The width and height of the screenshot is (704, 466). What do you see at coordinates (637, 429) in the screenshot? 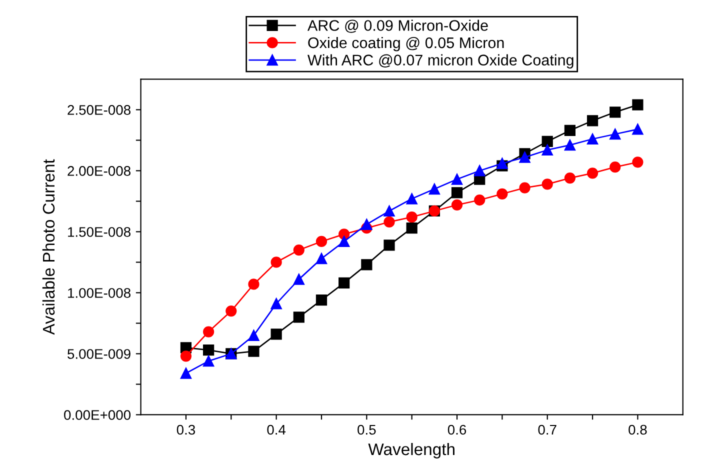
I see `x-tick-label: 0.8` at bounding box center [637, 429].